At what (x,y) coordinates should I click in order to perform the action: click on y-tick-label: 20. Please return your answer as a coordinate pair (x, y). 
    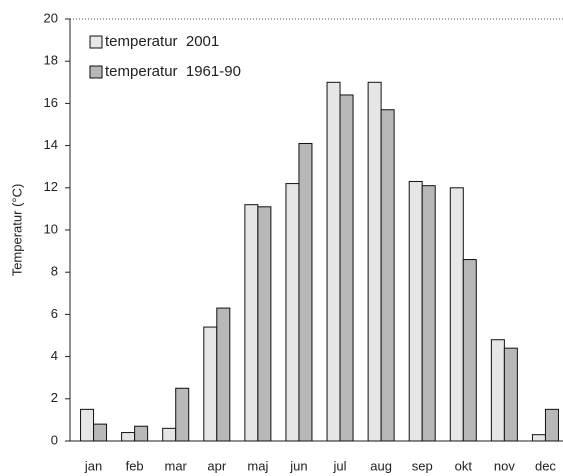
    Looking at the image, I should click on (51, 17).